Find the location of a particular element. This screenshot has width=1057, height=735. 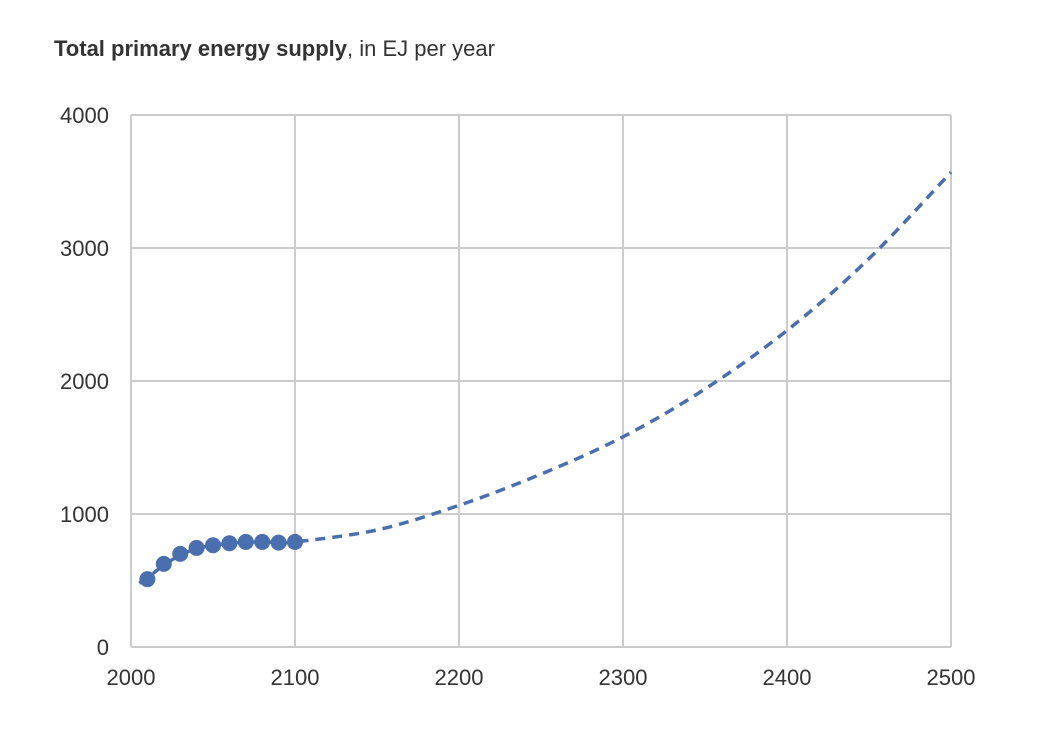

y-tick-label: 2000 is located at coordinates (84, 381).